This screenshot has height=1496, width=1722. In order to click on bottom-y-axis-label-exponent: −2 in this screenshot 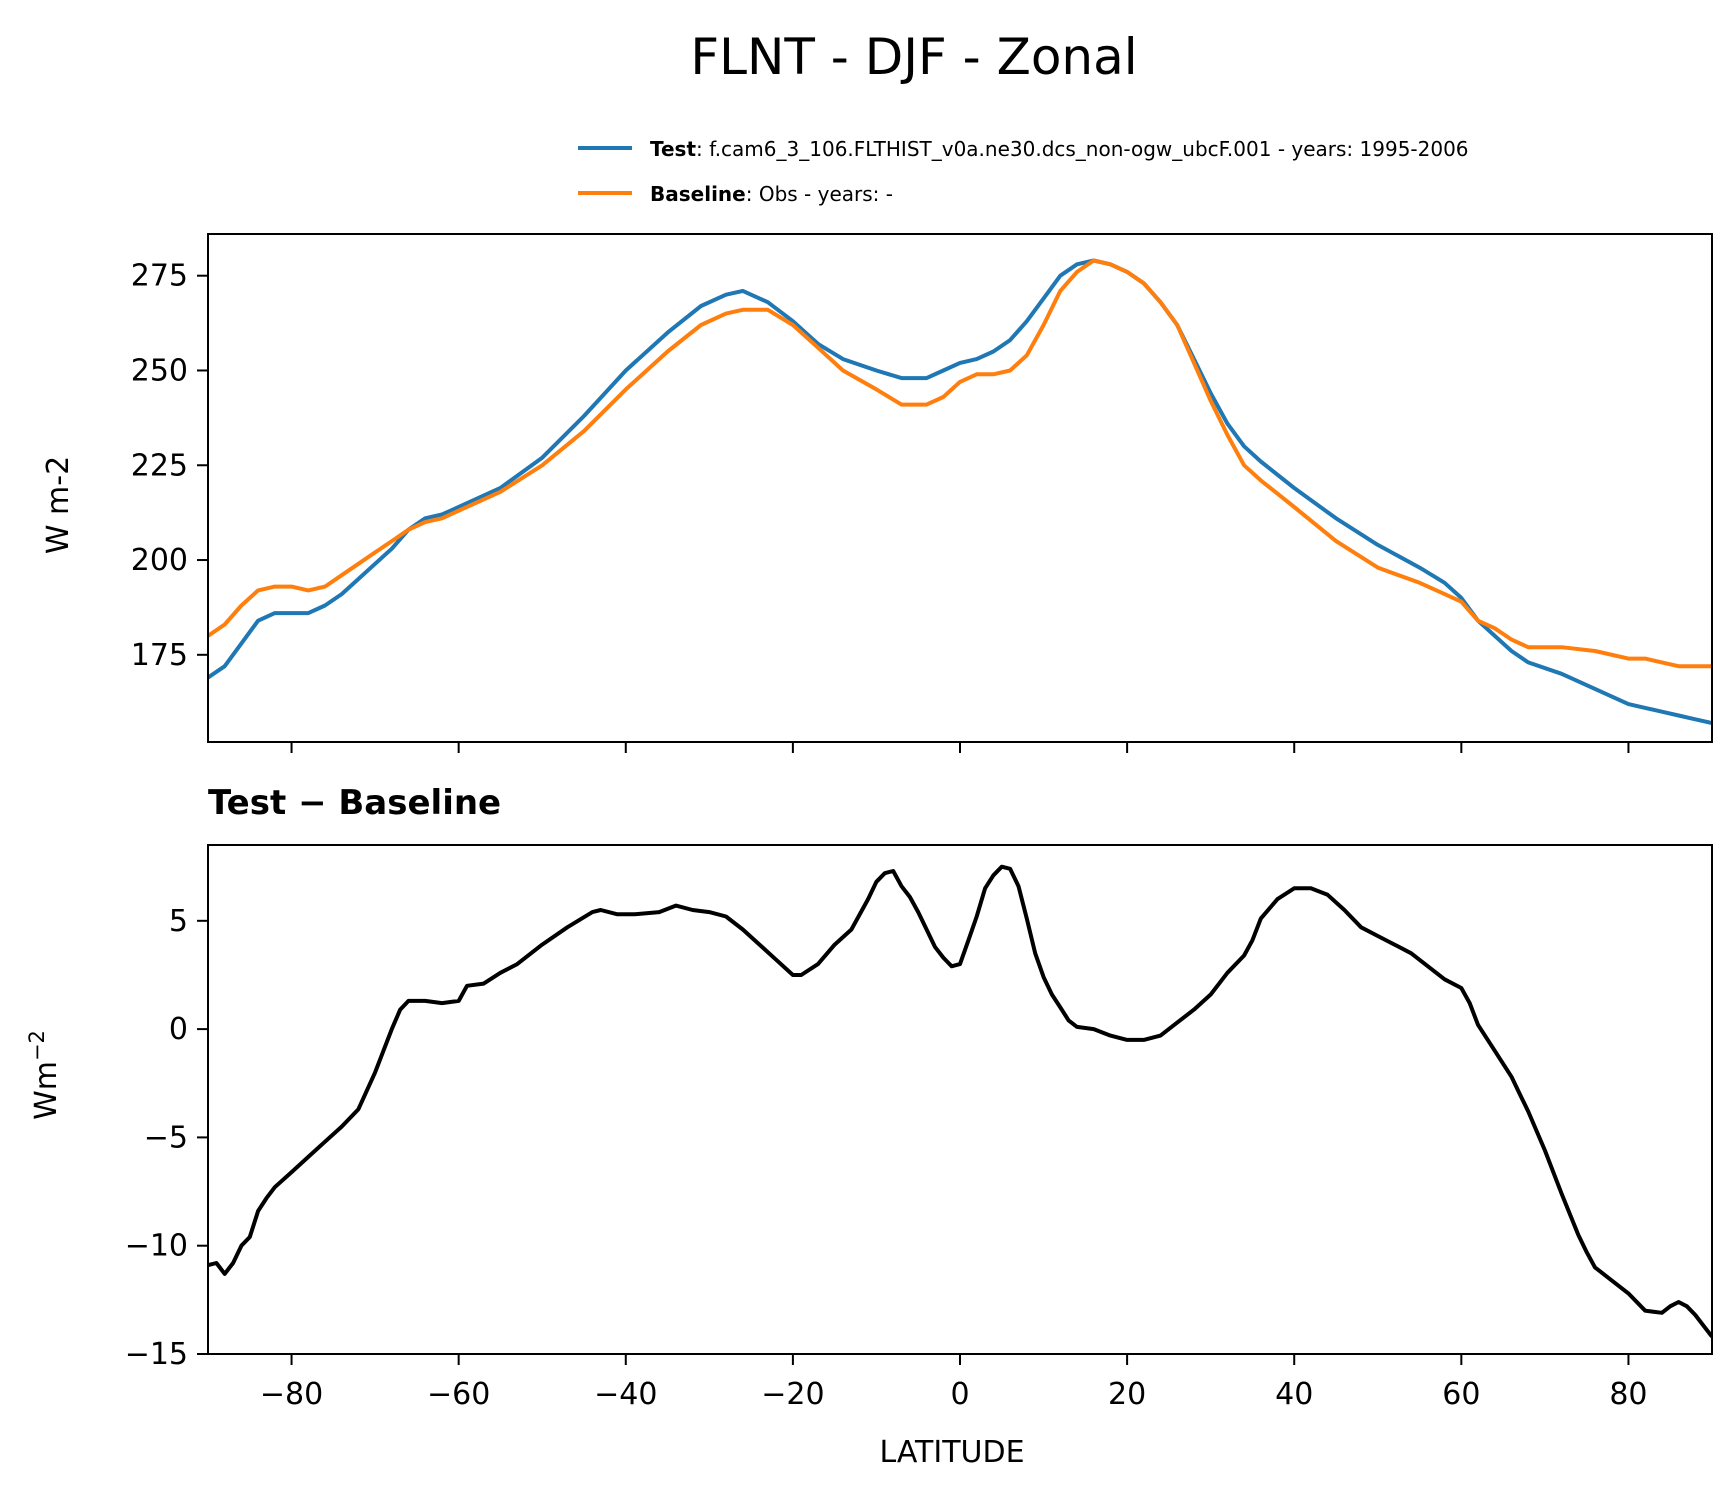, I will do `click(37, 1045)`.